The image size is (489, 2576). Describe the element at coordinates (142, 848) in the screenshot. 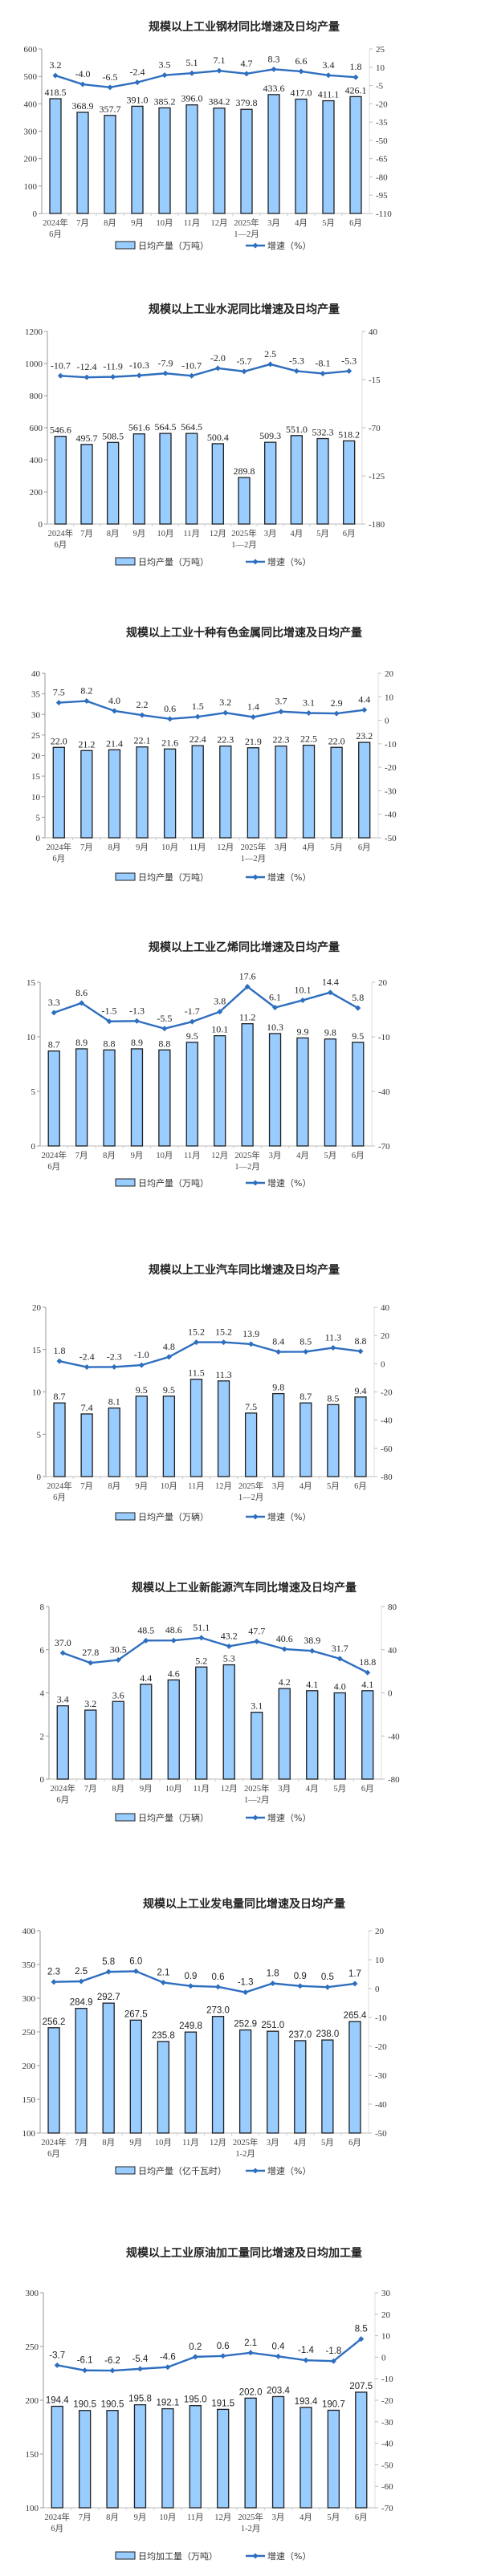

I see `x-tick-label-line: 9月` at that location.